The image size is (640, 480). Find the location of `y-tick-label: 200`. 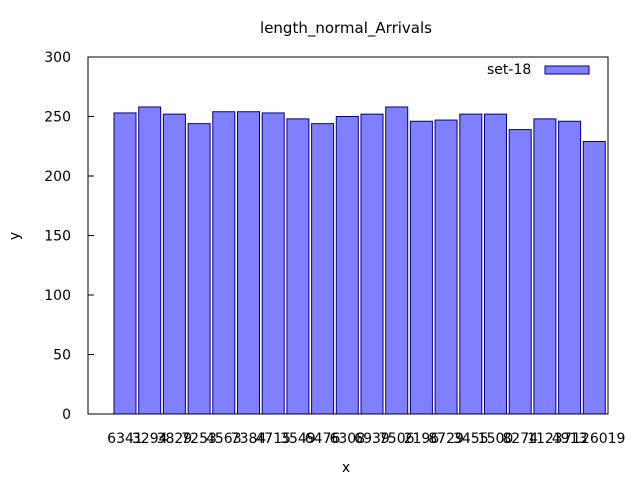

y-tick-label: 200 is located at coordinates (57, 177).